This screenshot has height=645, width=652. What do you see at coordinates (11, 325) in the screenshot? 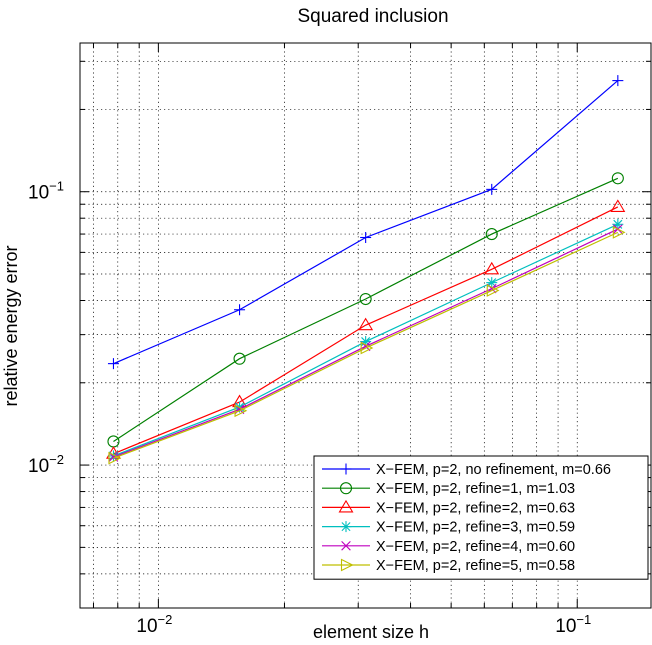
I see `y-axis-label: relative energy error` at bounding box center [11, 325].